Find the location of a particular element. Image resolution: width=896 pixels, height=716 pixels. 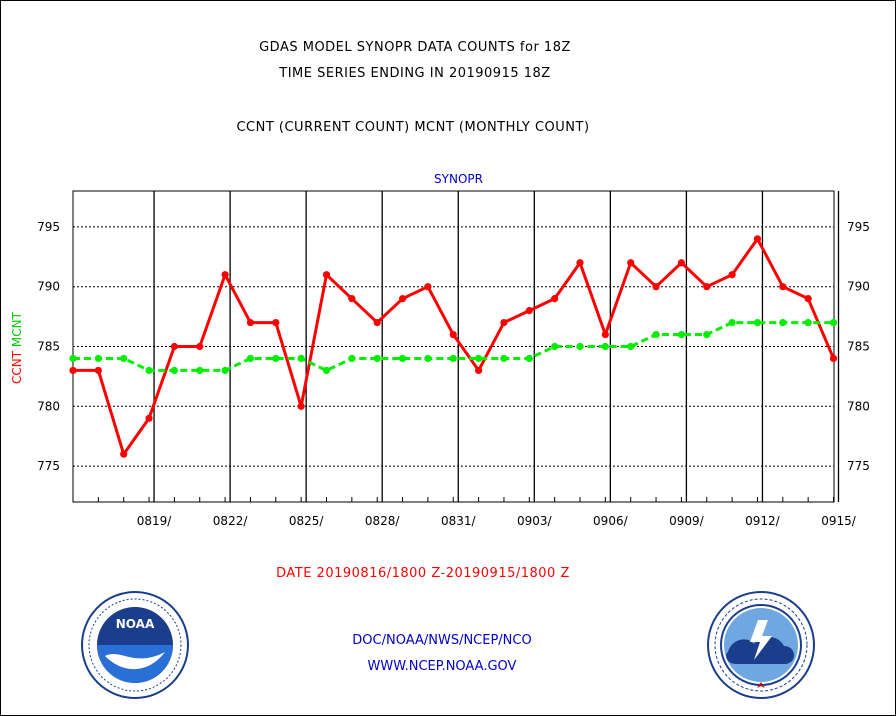

y-tick-label-left: 790 is located at coordinates (48, 287).